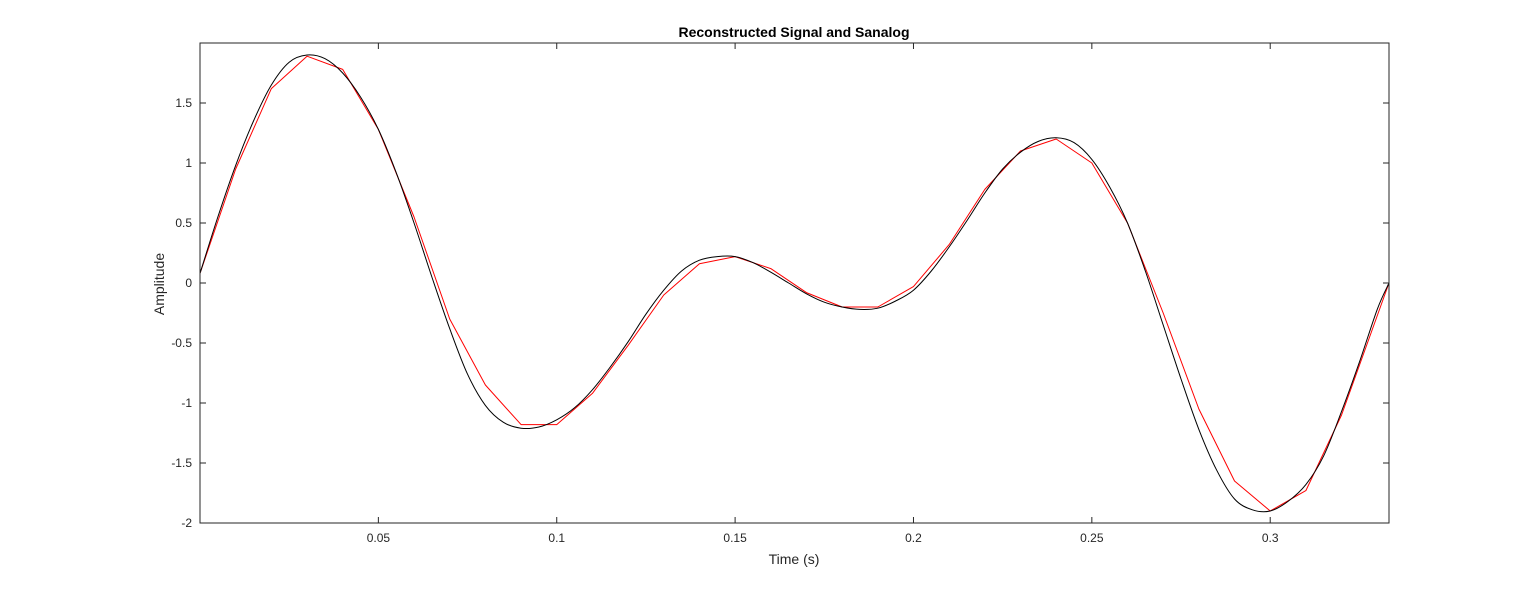 This screenshot has width=1536, height=589. What do you see at coordinates (735, 538) in the screenshot?
I see `x-tick-label: 0.15` at bounding box center [735, 538].